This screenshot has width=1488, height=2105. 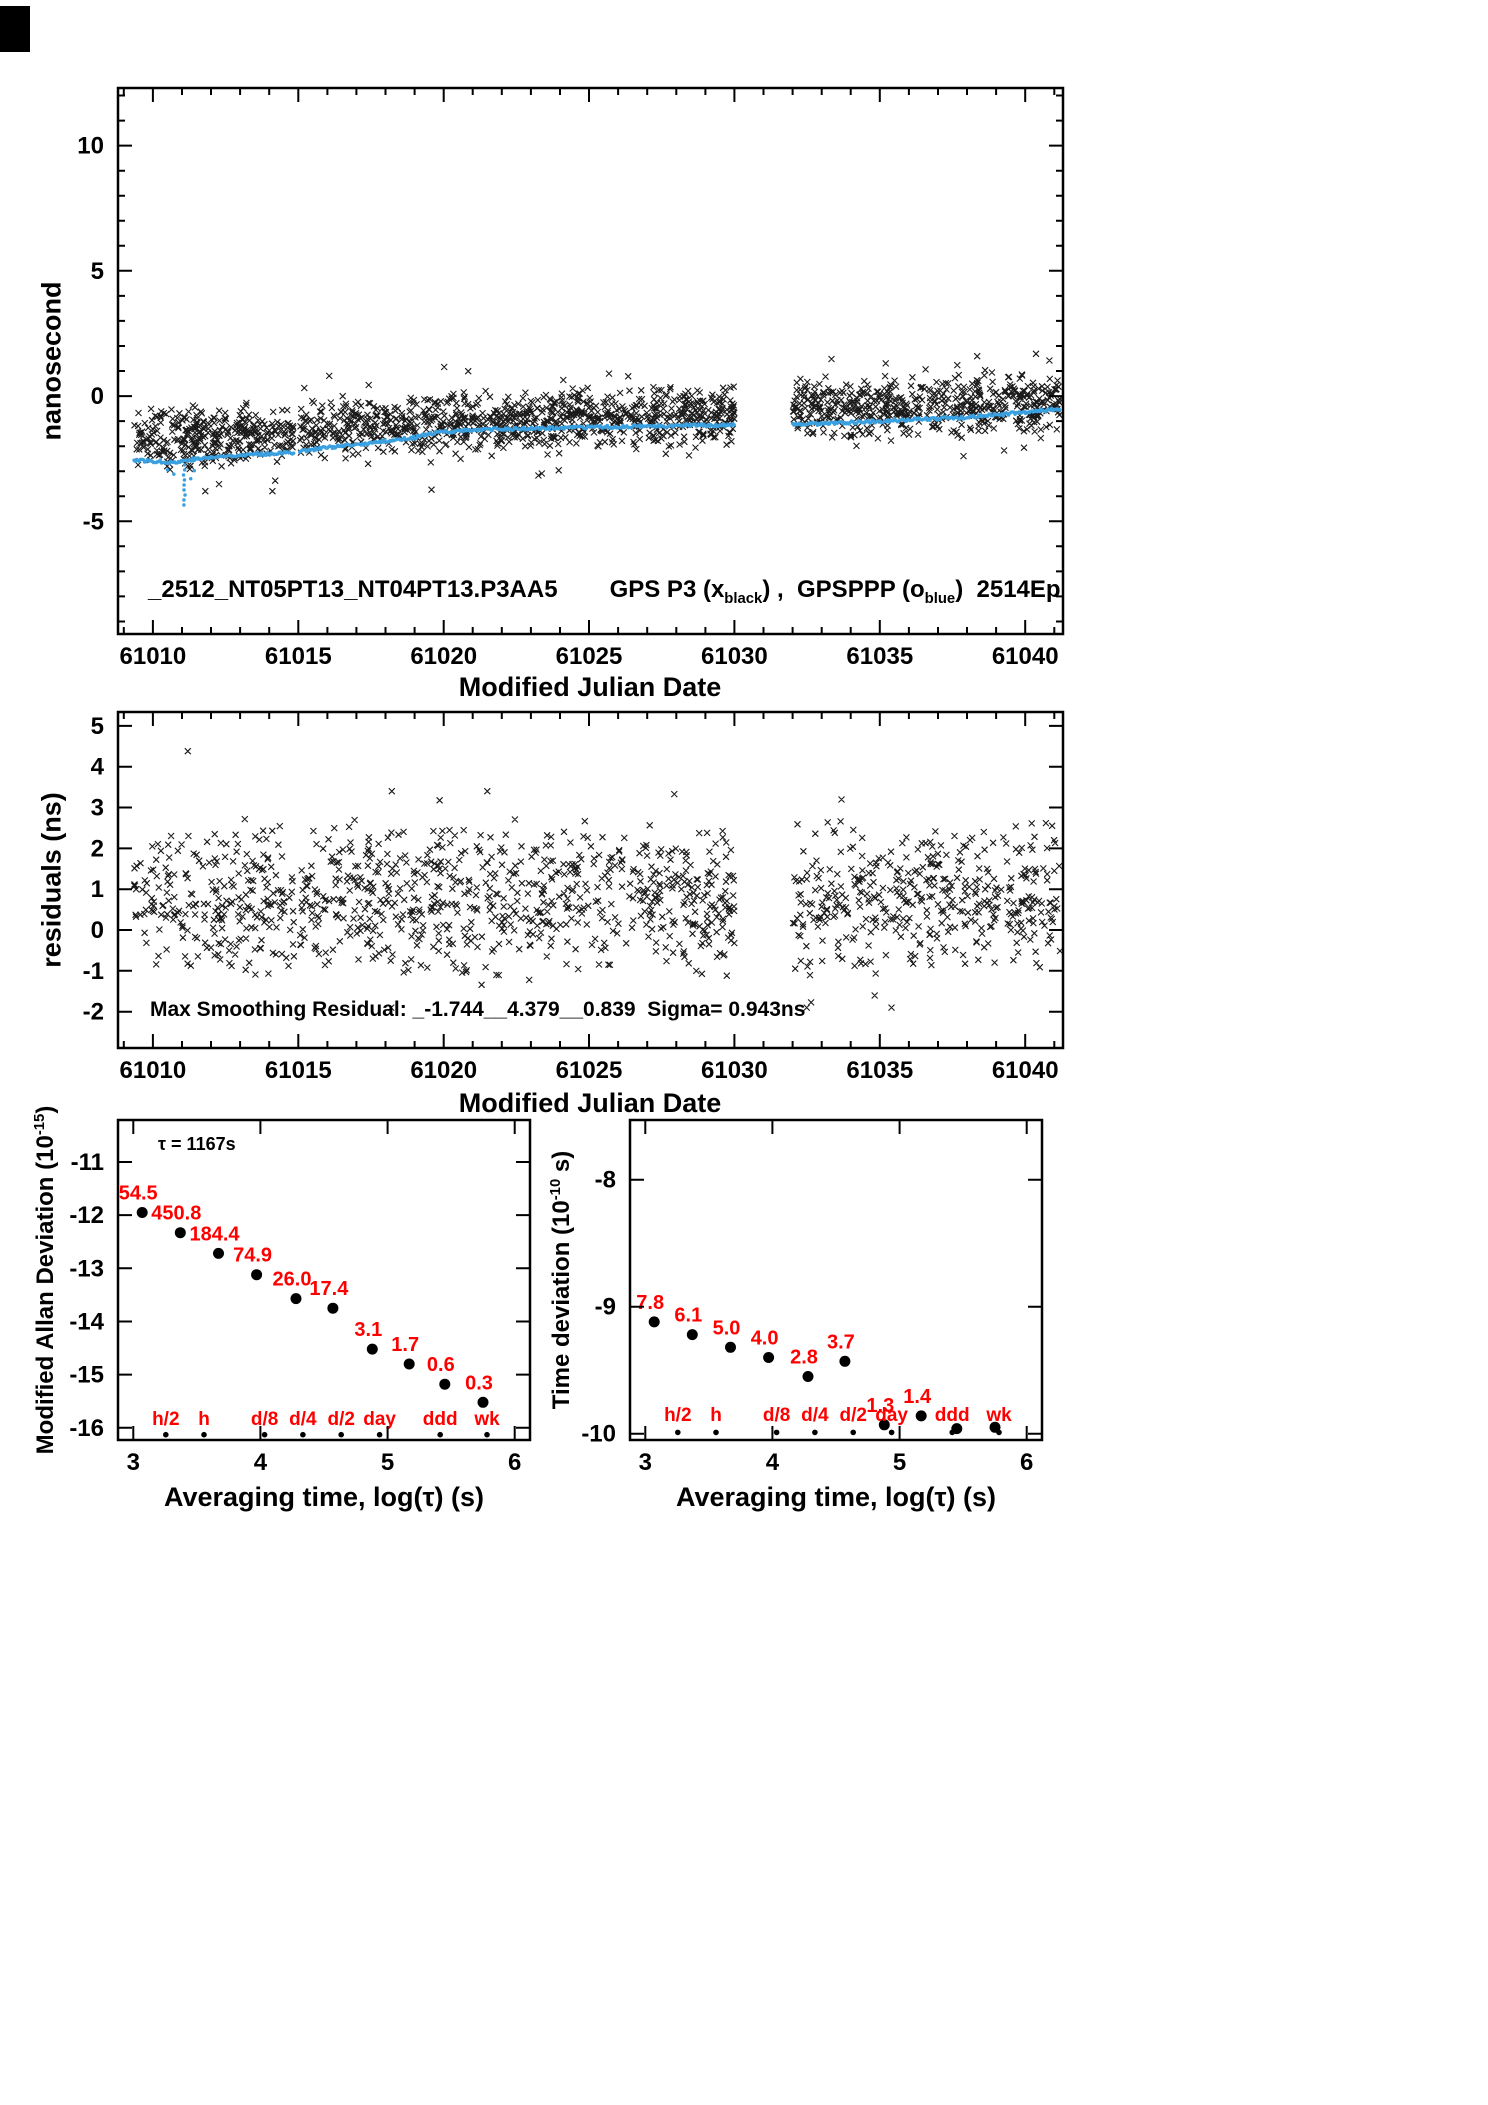 What do you see at coordinates (176, 1214) in the screenshot?
I see `value-label: 450.8` at bounding box center [176, 1214].